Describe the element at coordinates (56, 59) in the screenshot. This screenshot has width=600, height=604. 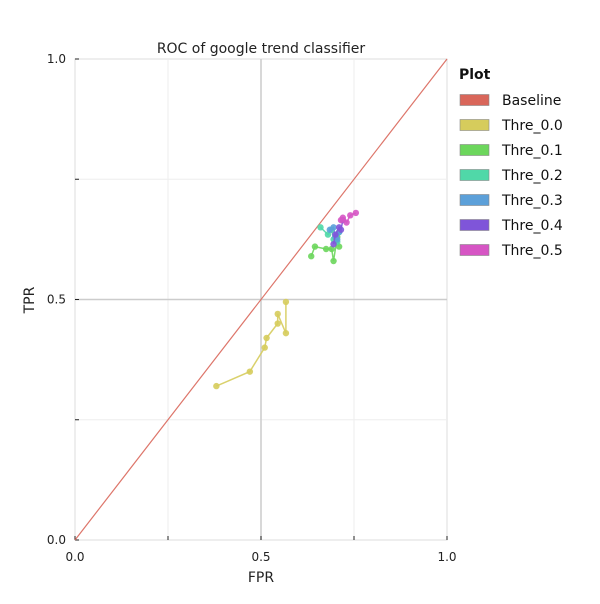
I see `y-tick-label: 1.0` at that location.